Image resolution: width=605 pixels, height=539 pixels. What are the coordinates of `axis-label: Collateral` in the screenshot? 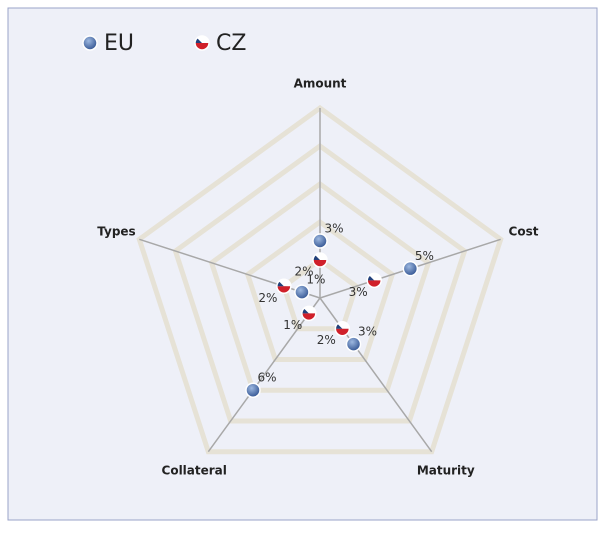 It's located at (194, 471).